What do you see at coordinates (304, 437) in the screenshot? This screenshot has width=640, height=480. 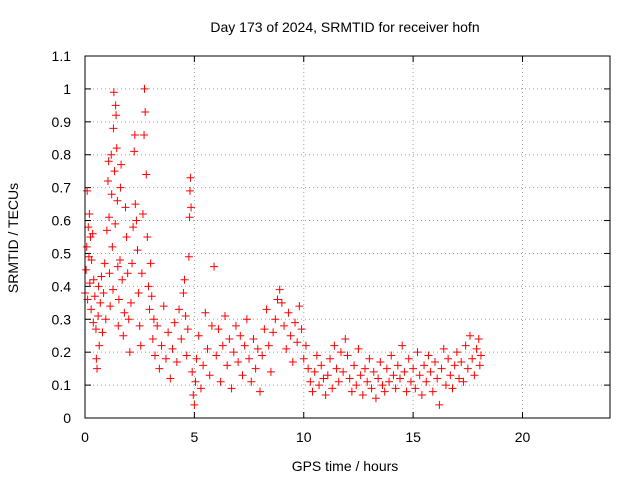 I see `x-tick-label: 10` at bounding box center [304, 437].